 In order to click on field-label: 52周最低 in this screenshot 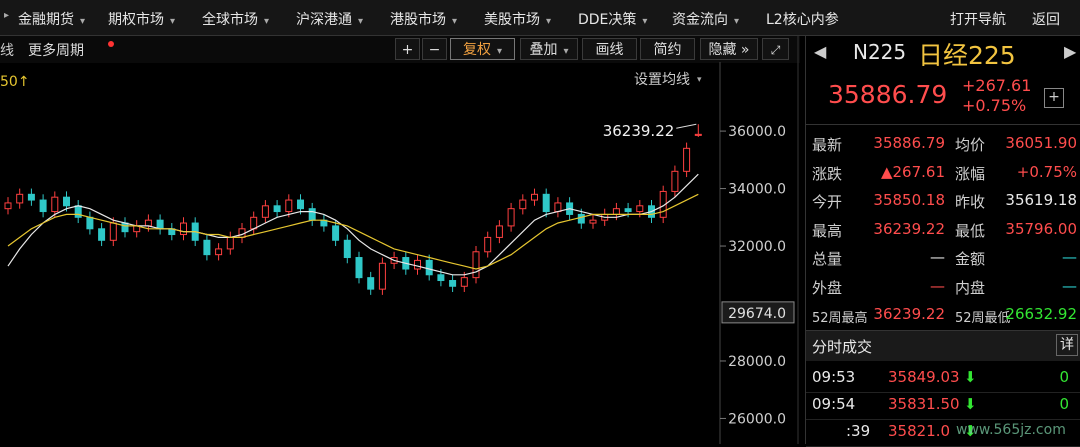, I will do `click(983, 318)`.